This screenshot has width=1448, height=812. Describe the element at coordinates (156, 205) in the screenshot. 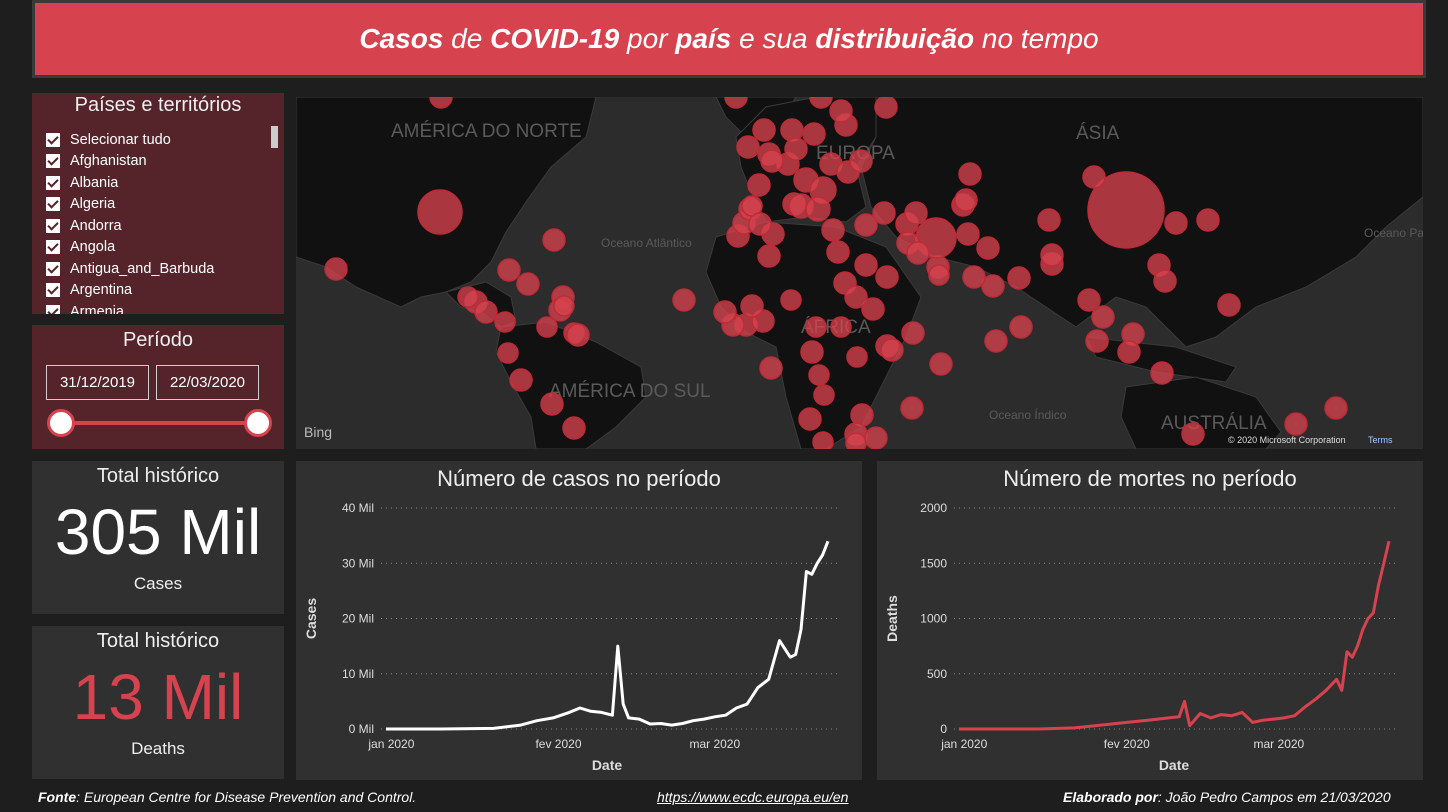

I see `country-item: Algeria` at that location.